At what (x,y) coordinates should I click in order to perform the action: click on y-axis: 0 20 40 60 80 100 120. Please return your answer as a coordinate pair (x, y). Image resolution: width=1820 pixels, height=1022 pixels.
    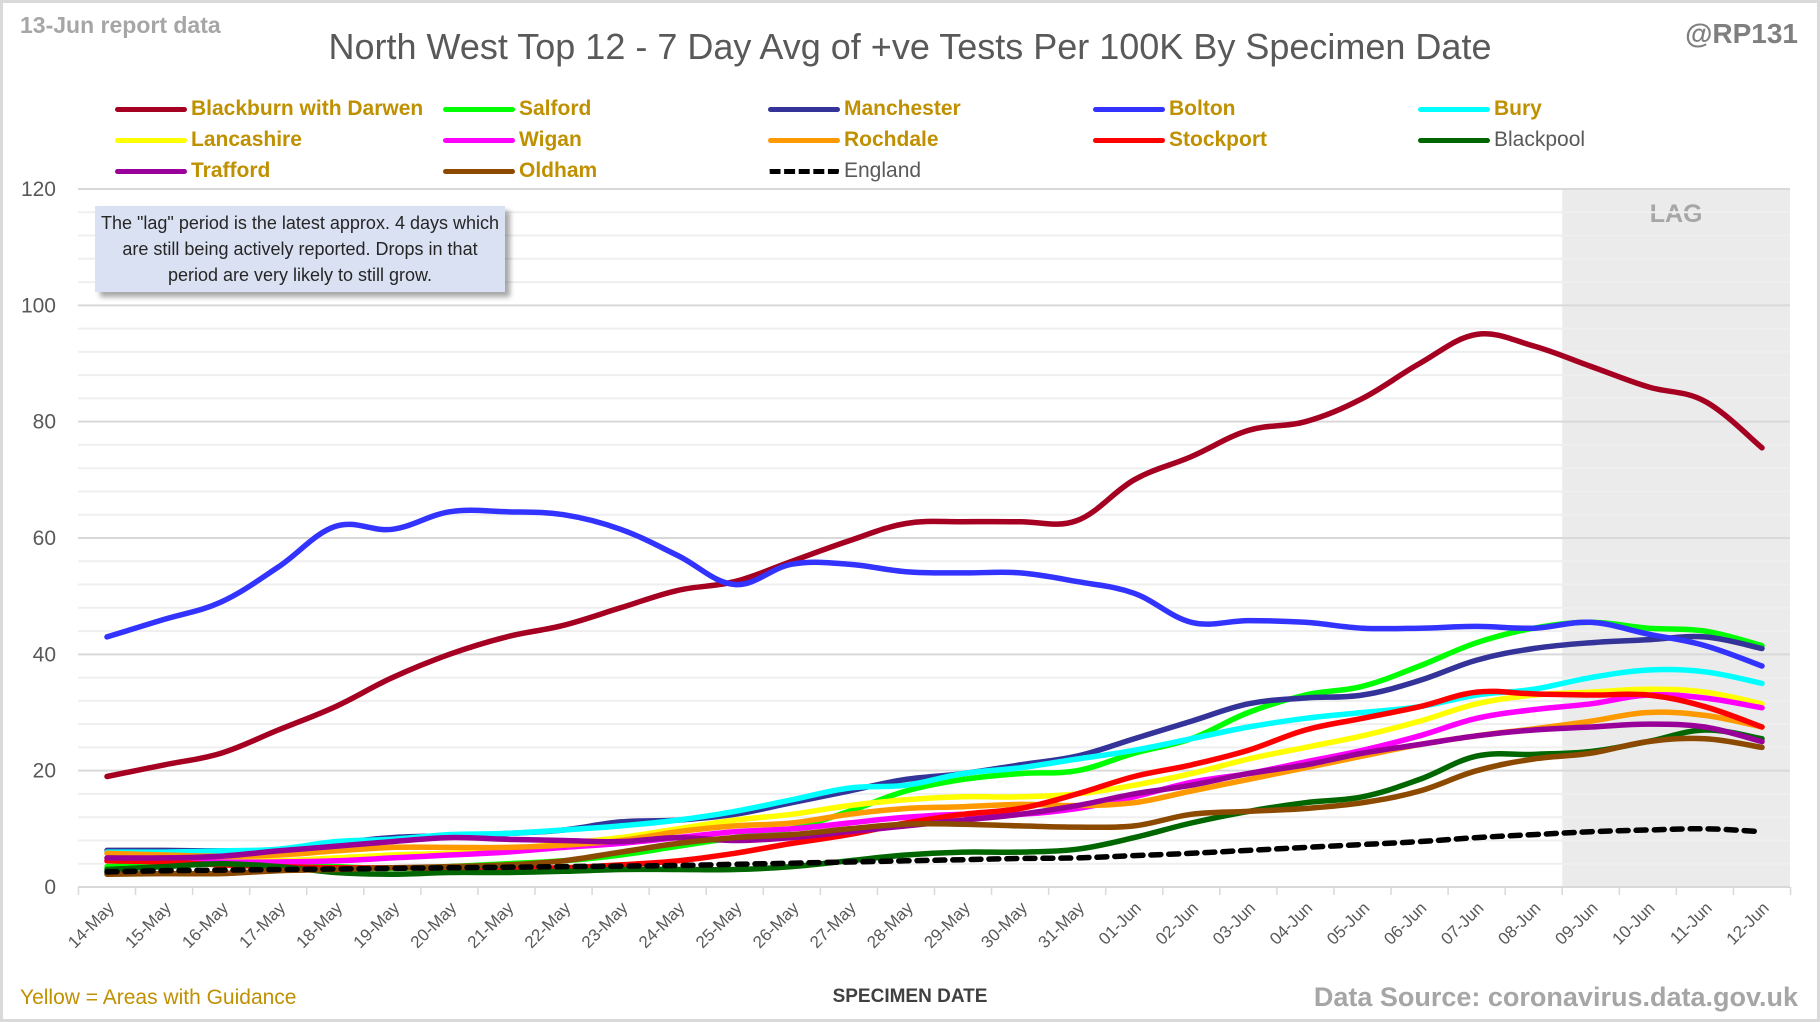
    Looking at the image, I should click on (38, 538).